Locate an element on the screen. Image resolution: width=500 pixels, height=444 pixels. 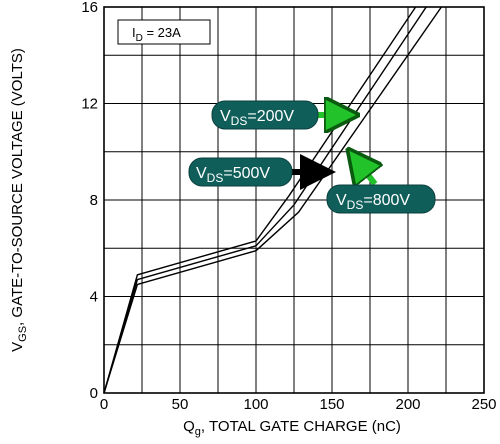
x-tick-label: 100 is located at coordinates (255, 404).